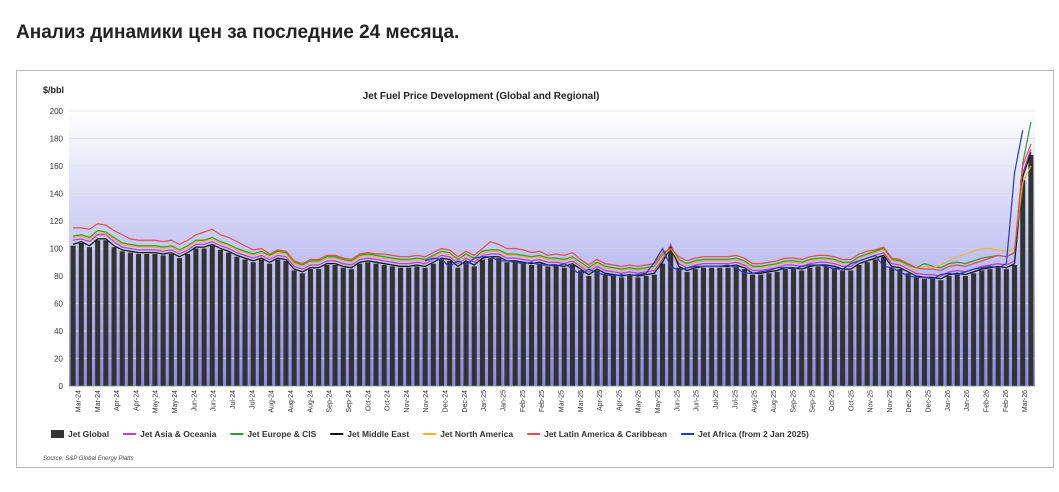  I want to click on y-tick-label: 100, so click(57, 249).